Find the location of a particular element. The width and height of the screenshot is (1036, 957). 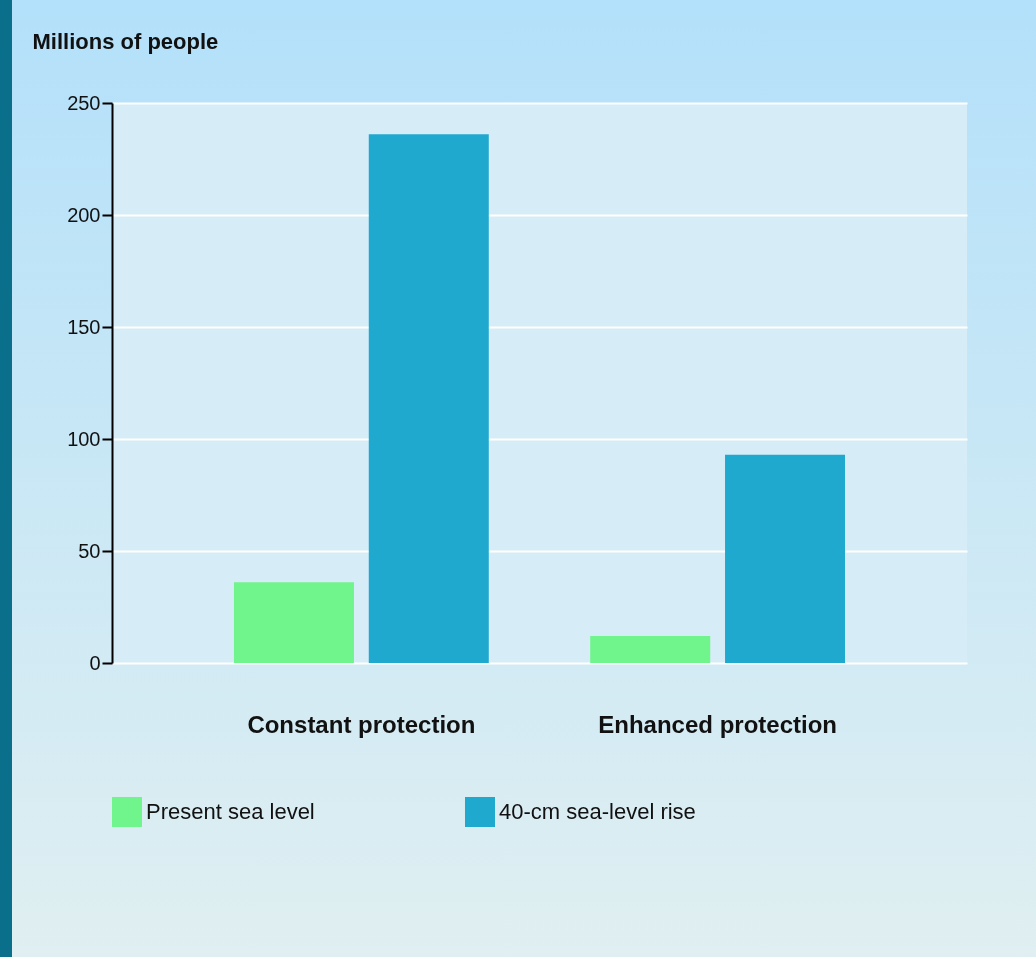

legend-label: Present sea level is located at coordinates (230, 811).